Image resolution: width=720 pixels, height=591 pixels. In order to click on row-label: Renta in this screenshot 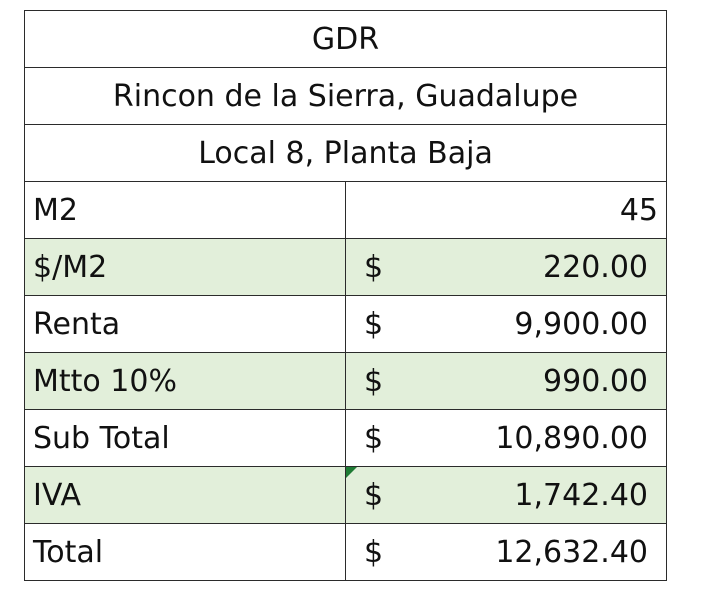, I will do `click(77, 324)`.